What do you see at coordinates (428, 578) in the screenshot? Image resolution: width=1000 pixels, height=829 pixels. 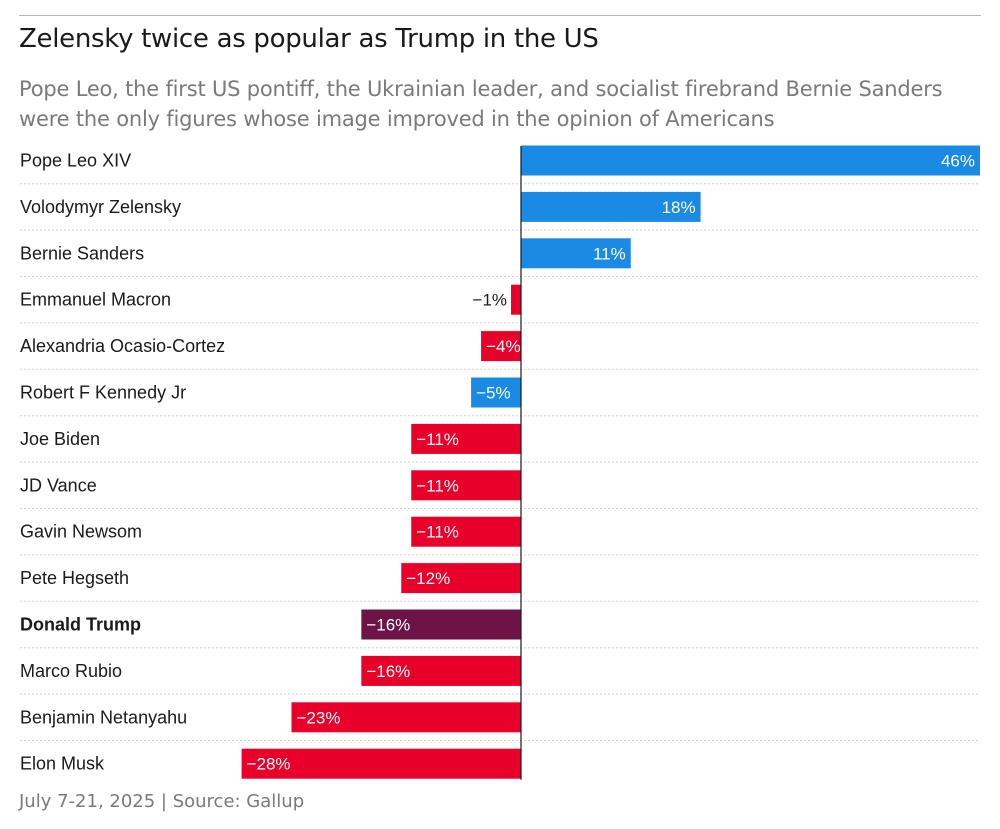 I see `bar-value-label: −12%` at bounding box center [428, 578].